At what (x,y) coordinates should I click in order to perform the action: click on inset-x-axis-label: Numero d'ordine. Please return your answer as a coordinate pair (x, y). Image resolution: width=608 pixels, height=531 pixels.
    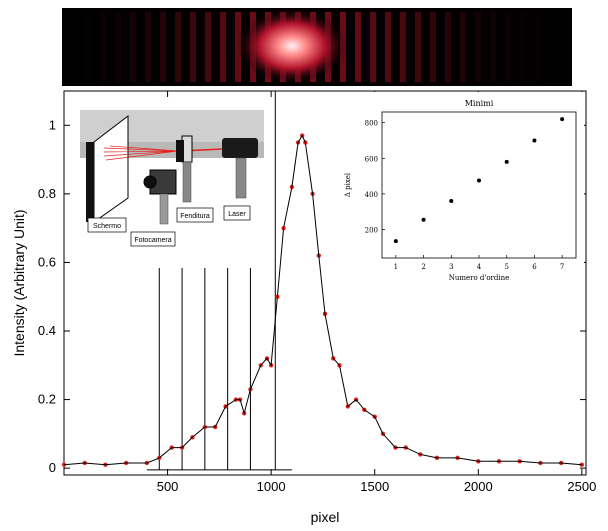
    Looking at the image, I should click on (479, 278).